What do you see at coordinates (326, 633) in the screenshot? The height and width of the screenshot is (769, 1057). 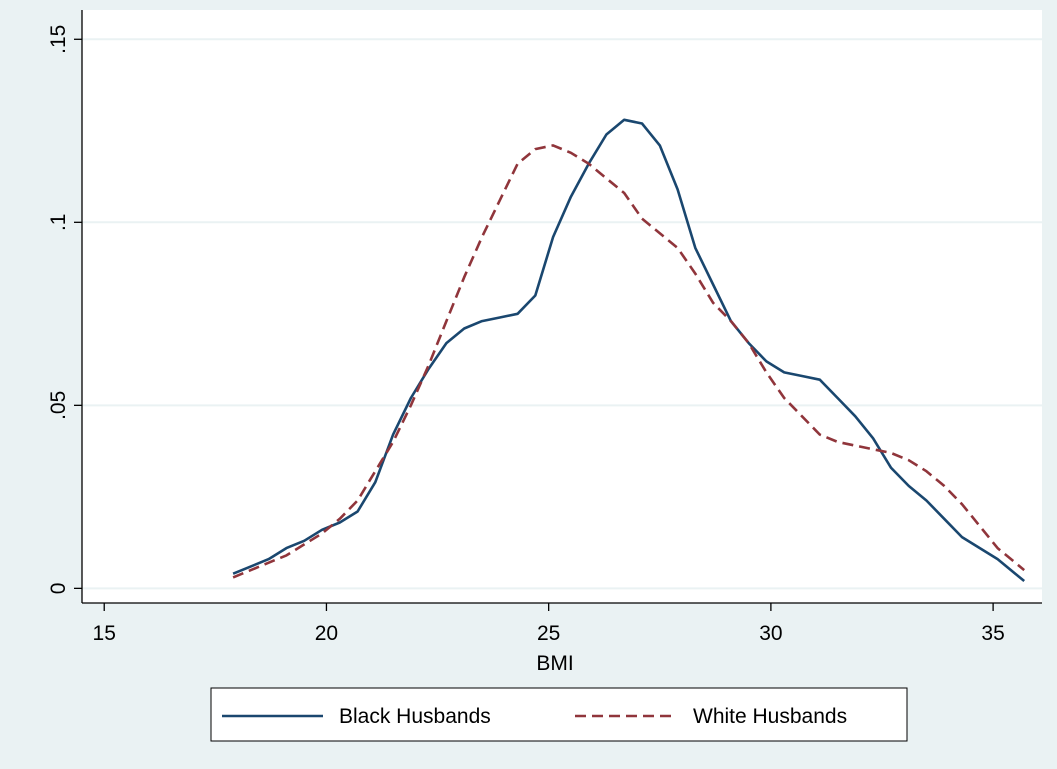 I see `x-tick-label: 20` at bounding box center [326, 633].